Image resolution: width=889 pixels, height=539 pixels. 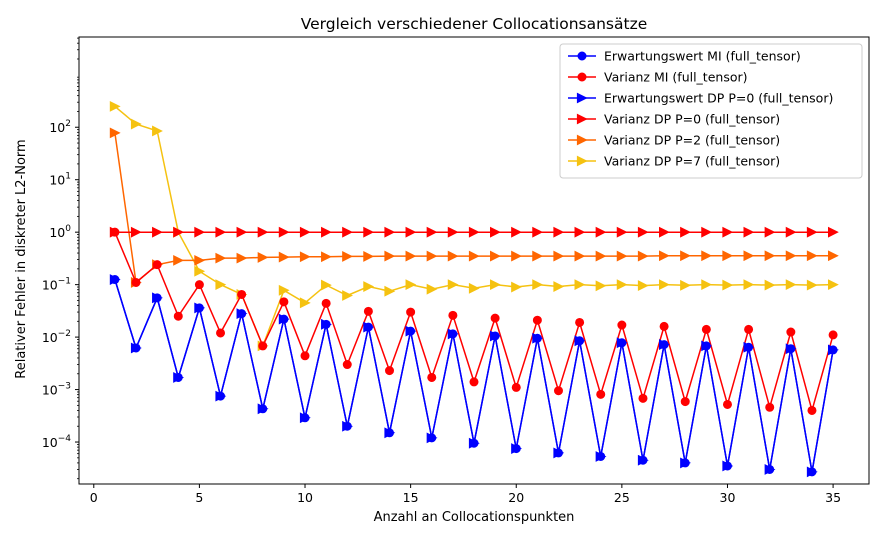 What do you see at coordinates (516, 497) in the screenshot?
I see `x-tick-label: 20` at bounding box center [516, 497].